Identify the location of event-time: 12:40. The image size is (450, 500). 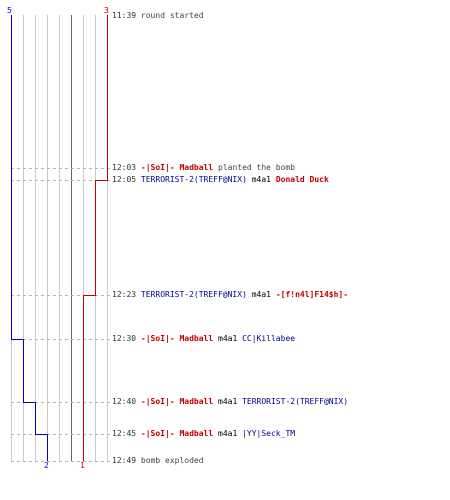
(124, 401).